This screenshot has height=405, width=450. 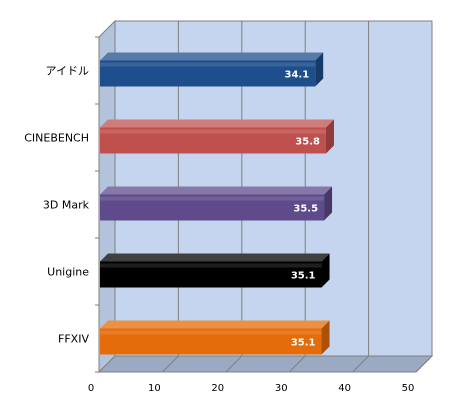 I want to click on x-tick-label: 20, so click(x=217, y=388).